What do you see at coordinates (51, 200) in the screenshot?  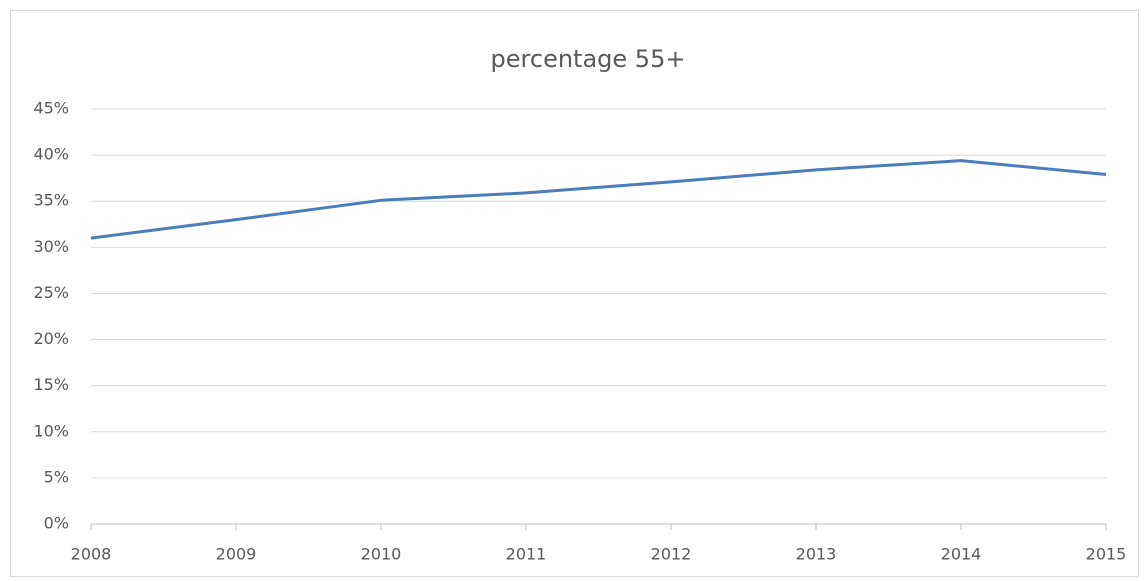 I see `y-tick-label: 35%` at bounding box center [51, 200].